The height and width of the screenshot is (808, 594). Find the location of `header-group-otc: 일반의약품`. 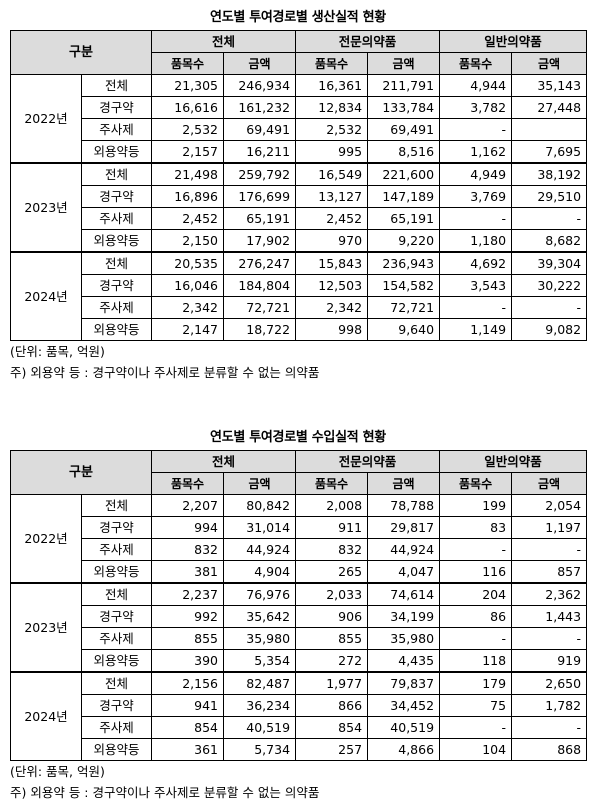

header-group-otc: 일반의약품 is located at coordinates (513, 461).